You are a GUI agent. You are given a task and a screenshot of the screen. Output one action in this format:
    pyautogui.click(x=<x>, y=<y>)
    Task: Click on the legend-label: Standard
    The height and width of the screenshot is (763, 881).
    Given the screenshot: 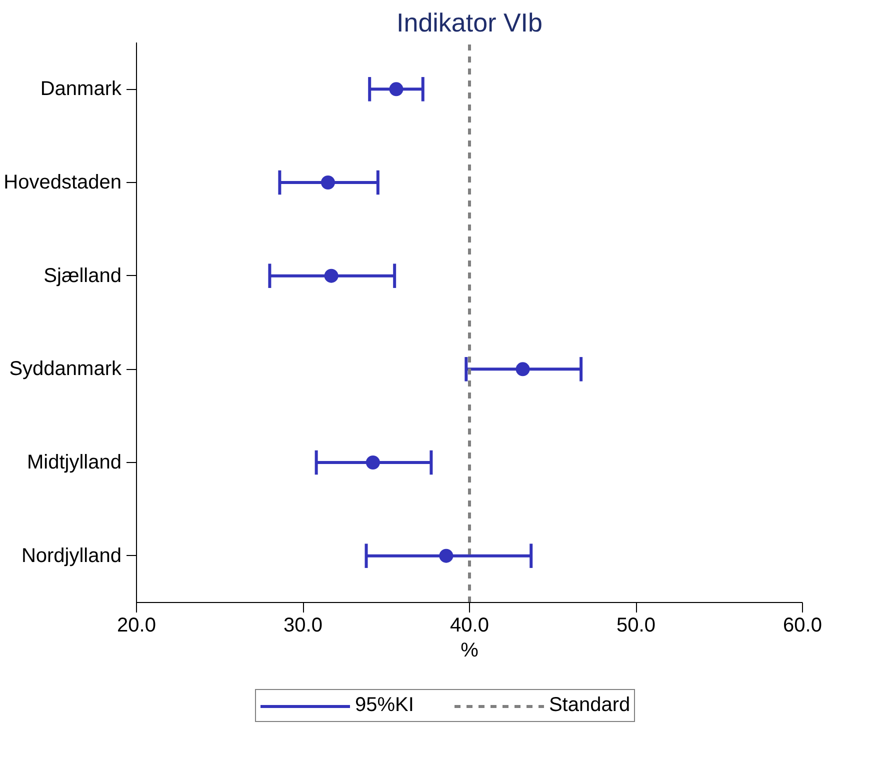 What is the action you would take?
    pyautogui.click(x=589, y=705)
    